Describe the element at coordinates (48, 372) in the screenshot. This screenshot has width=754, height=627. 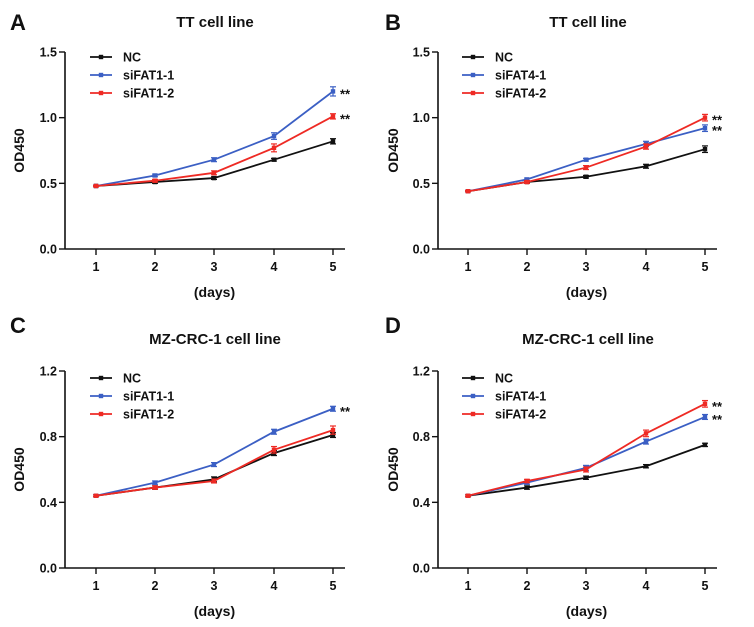
I see `y-tick-label: 1.2` at that location.